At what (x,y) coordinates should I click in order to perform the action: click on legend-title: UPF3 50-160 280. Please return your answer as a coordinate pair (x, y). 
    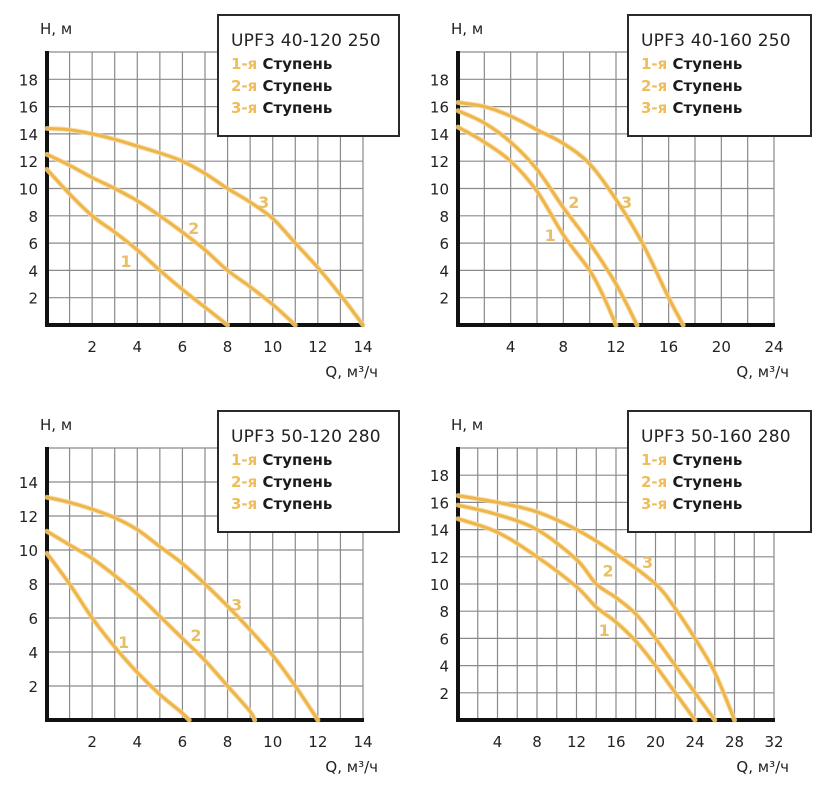
    Looking at the image, I should click on (725, 437).